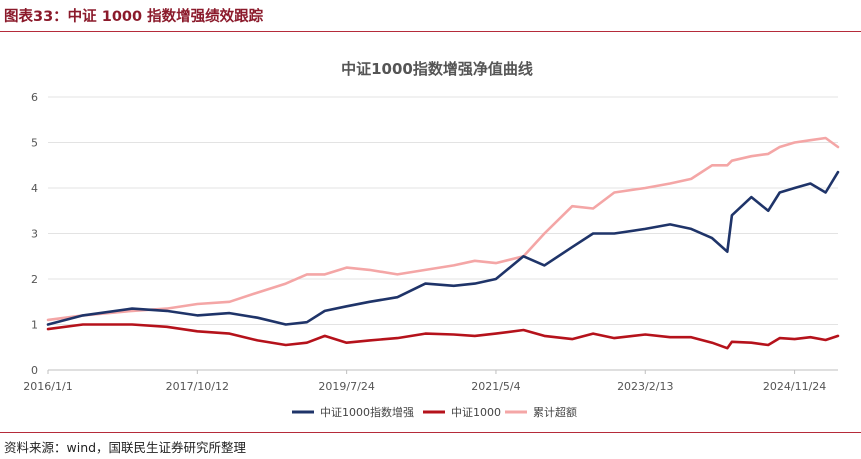 The height and width of the screenshot is (459, 861). I want to click on y-tick-label: 3, so click(34, 234).